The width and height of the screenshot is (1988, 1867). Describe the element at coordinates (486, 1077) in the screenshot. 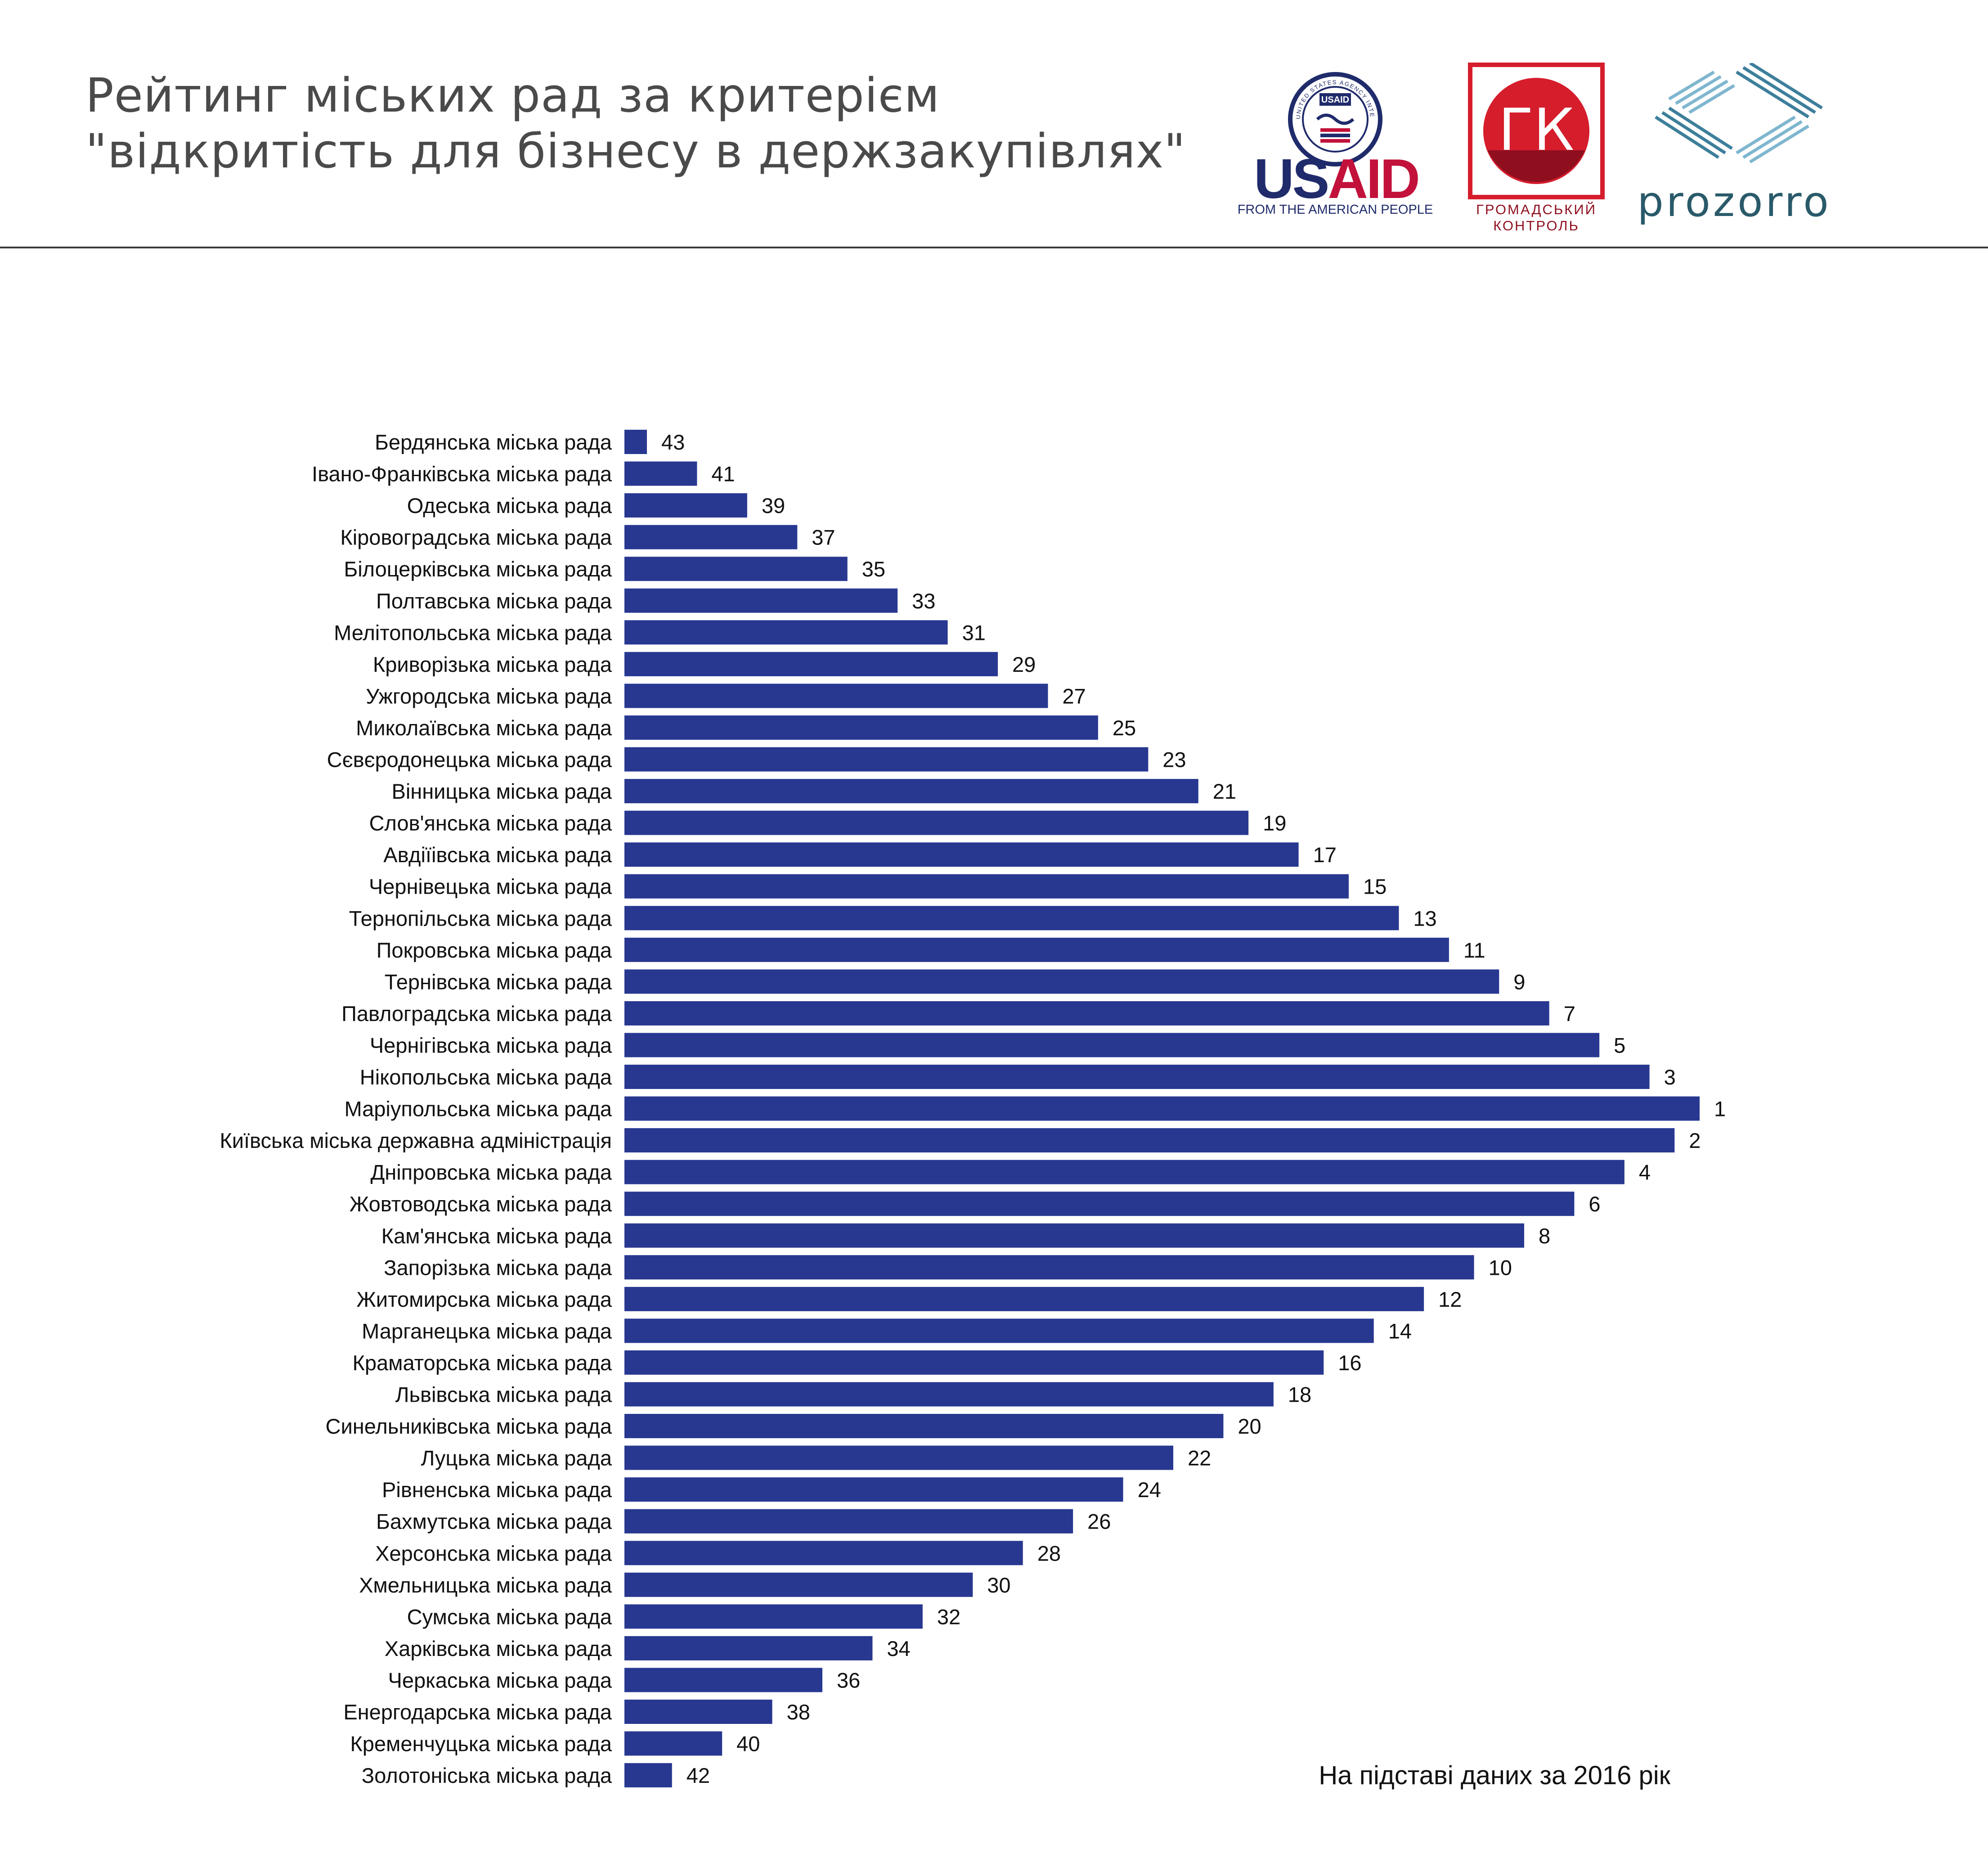

I see `category-label: Нікопольська міська рада` at that location.